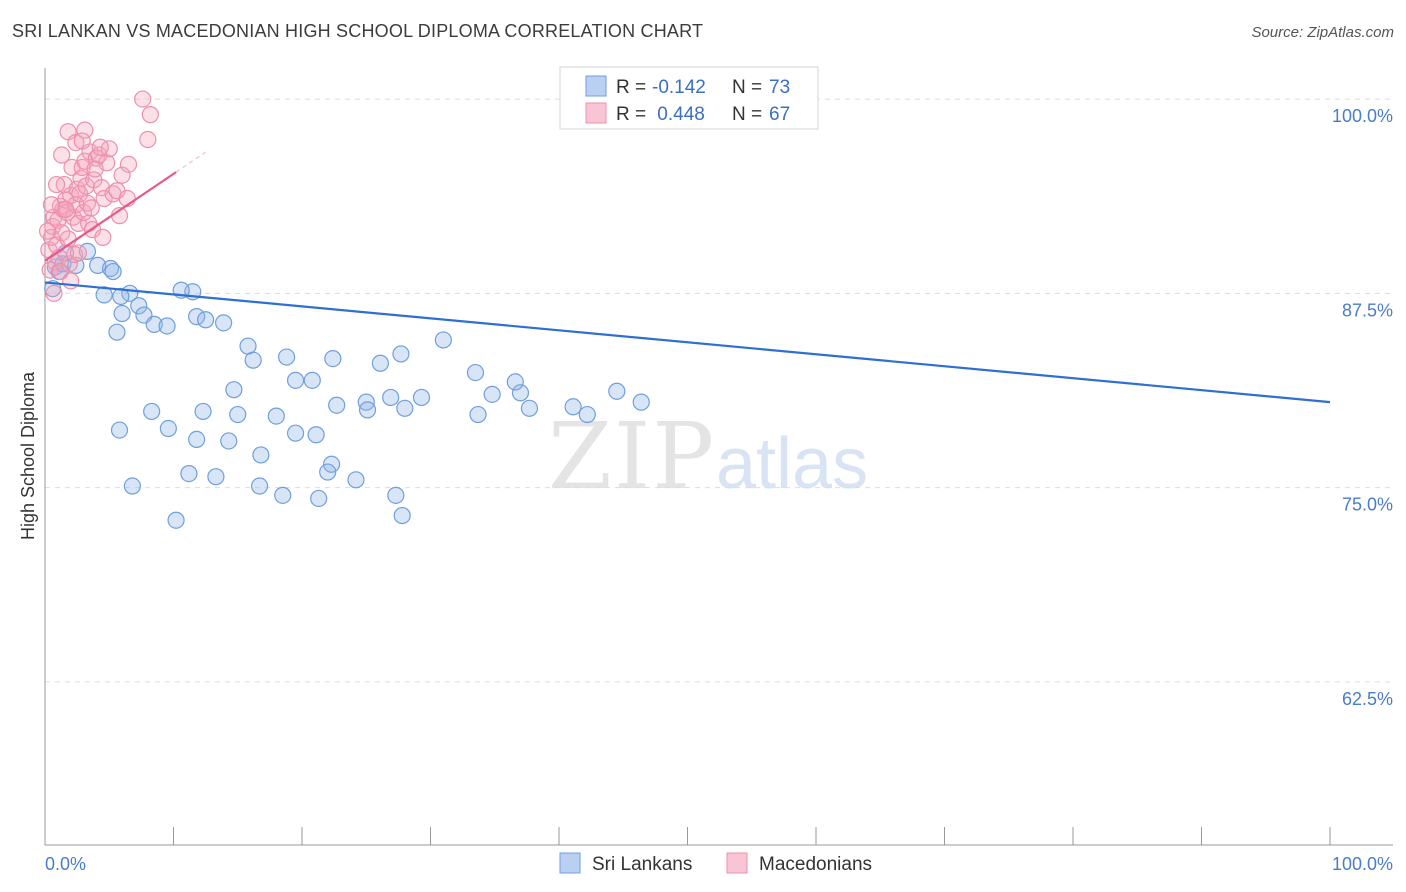 The image size is (1406, 892). Describe the element at coordinates (815, 864) in the screenshot. I see `bottom-legend-label-macedonians: Macedonians` at that location.